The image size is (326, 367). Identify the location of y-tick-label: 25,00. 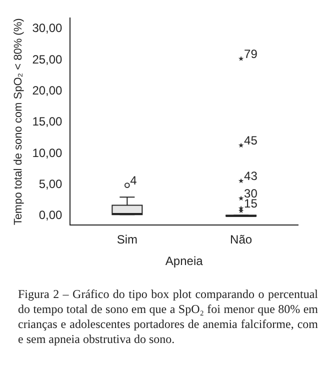
(47, 59).